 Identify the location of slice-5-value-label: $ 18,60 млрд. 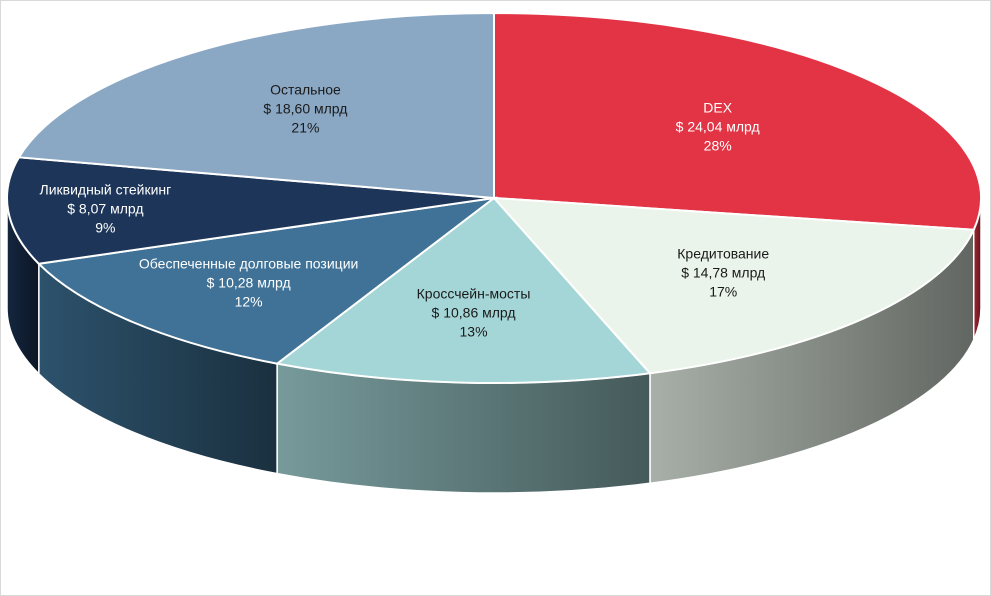
(305, 108).